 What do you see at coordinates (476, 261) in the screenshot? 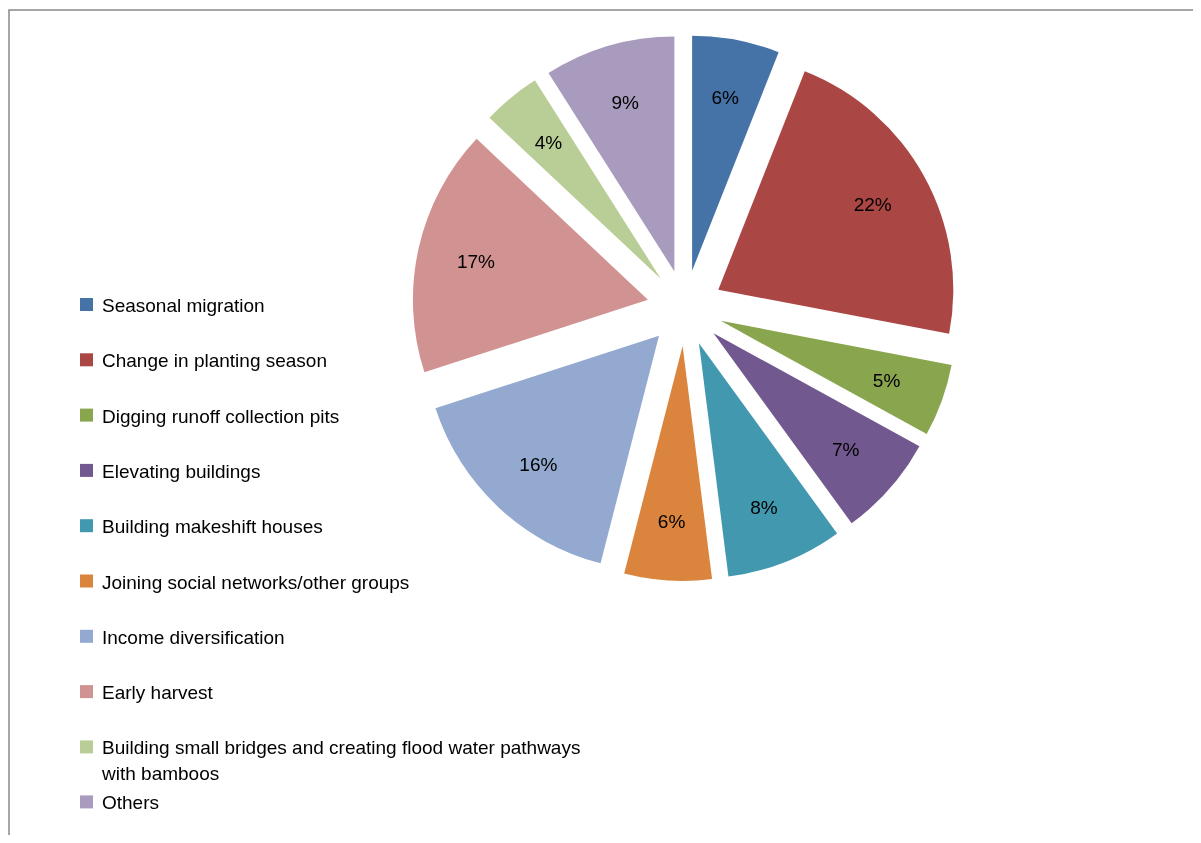
I see `data-label: 17%` at bounding box center [476, 261].